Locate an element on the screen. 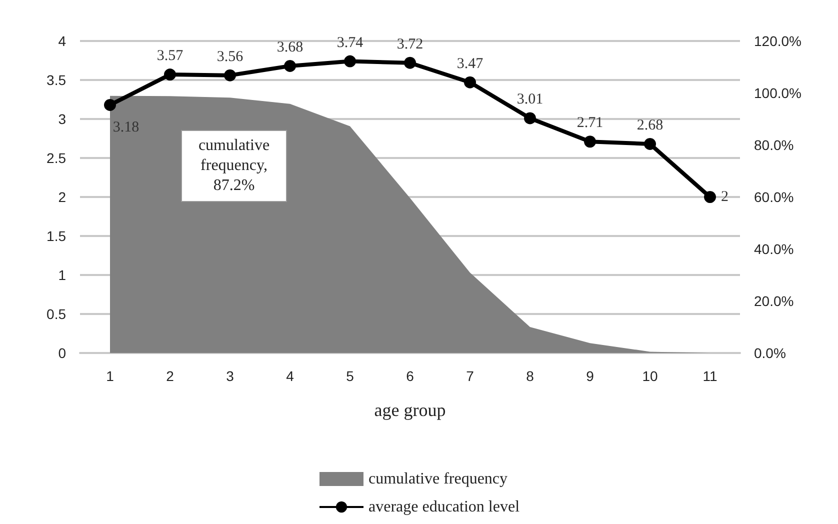 The height and width of the screenshot is (524, 838). x-tick-label: 10 is located at coordinates (650, 376).